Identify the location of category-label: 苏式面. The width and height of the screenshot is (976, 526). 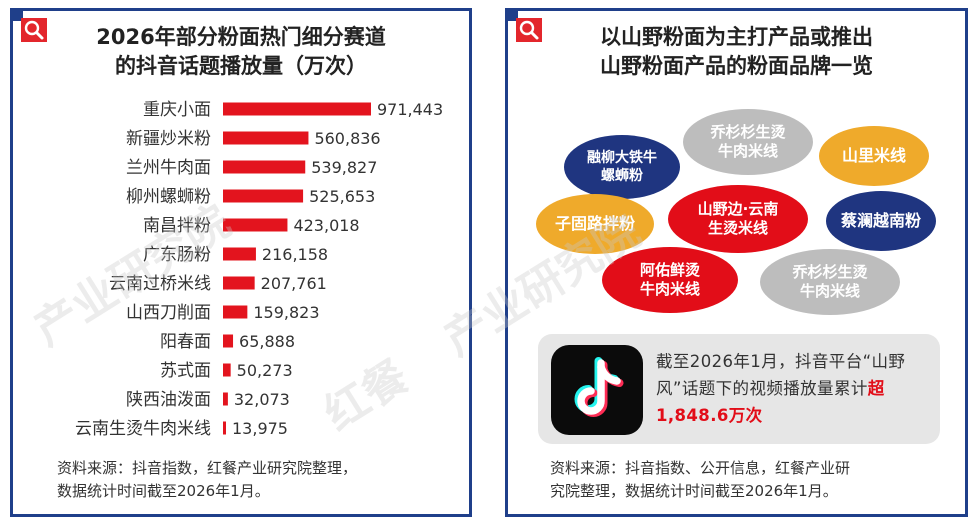
(185, 371).